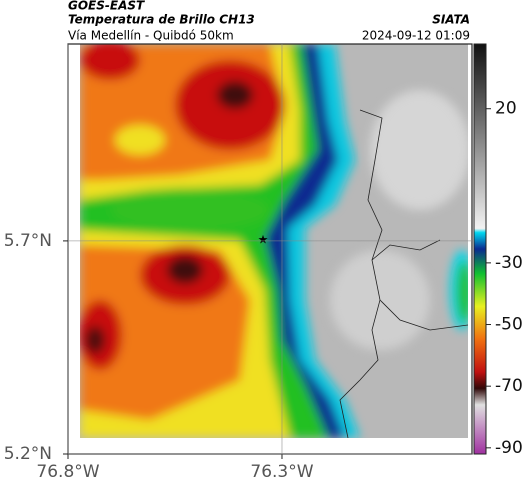  What do you see at coordinates (161, 20) in the screenshot?
I see `title: Temperatura de Brillo CH13` at bounding box center [161, 20].